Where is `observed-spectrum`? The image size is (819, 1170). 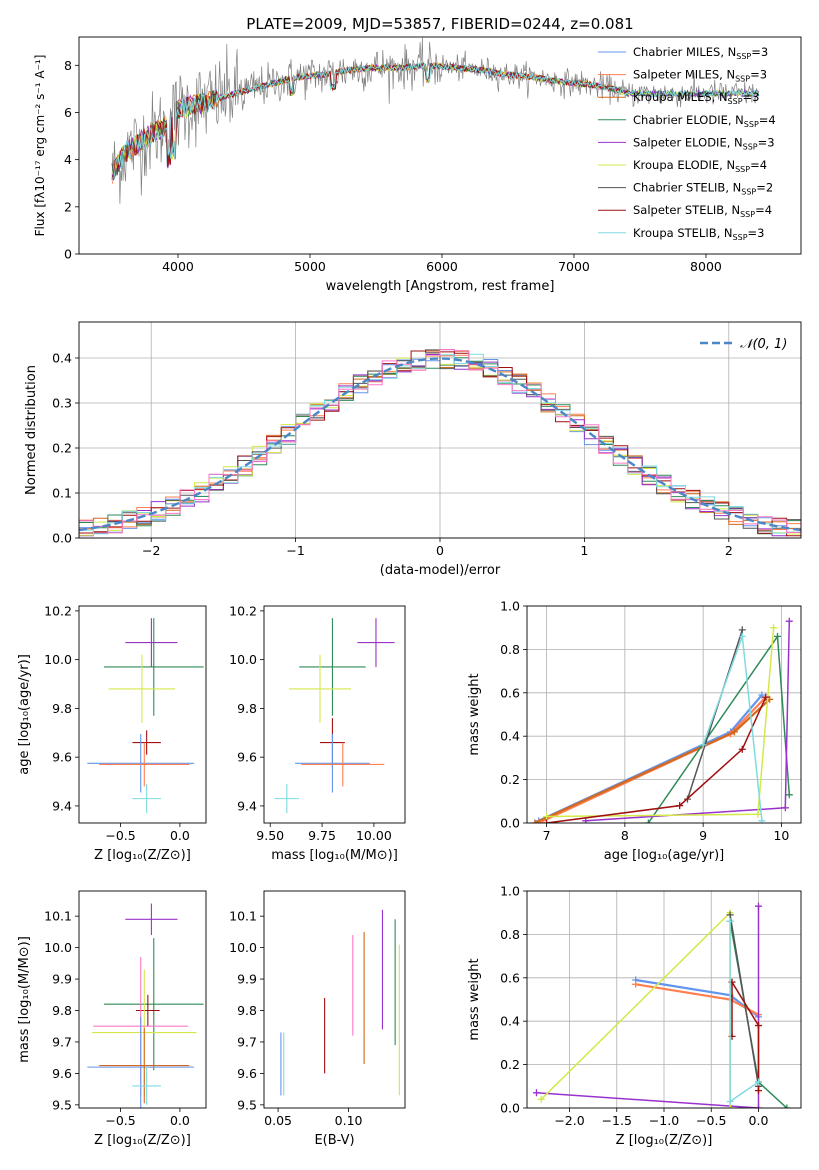 observed-spectrum is located at coordinates (435, 120).